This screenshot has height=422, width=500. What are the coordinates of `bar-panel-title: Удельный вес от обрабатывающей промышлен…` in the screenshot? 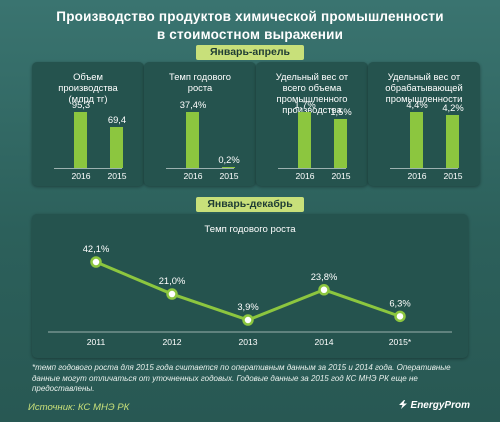 It's located at (424, 87).